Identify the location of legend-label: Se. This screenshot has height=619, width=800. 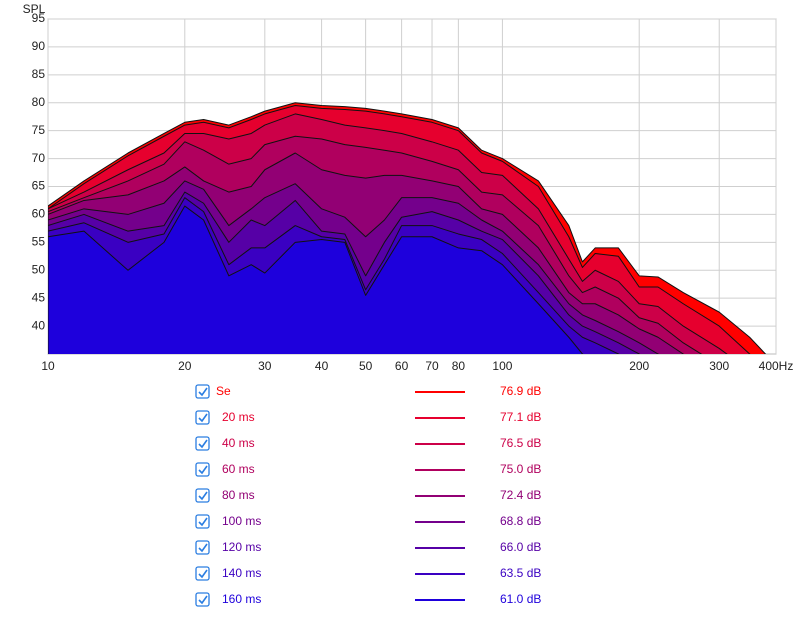
(223, 391).